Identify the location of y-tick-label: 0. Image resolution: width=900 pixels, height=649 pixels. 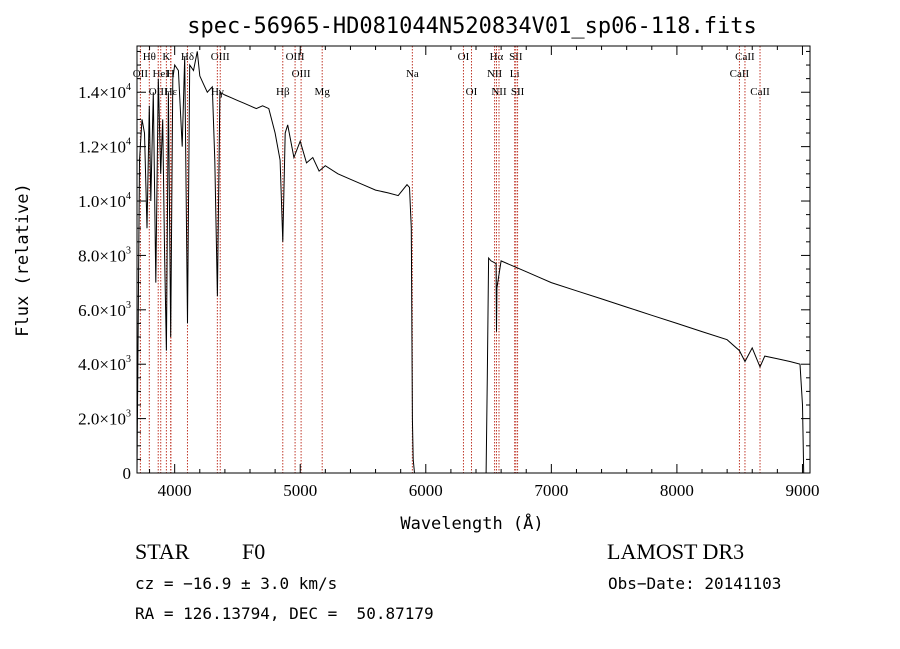
(127, 473).